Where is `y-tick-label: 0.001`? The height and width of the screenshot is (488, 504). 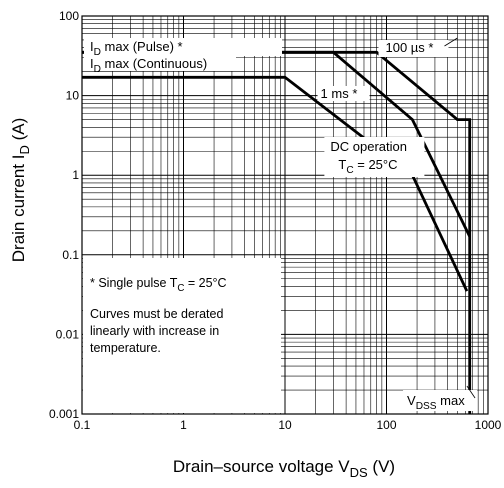 y-tick-label: 0.001 is located at coordinates (64, 414).